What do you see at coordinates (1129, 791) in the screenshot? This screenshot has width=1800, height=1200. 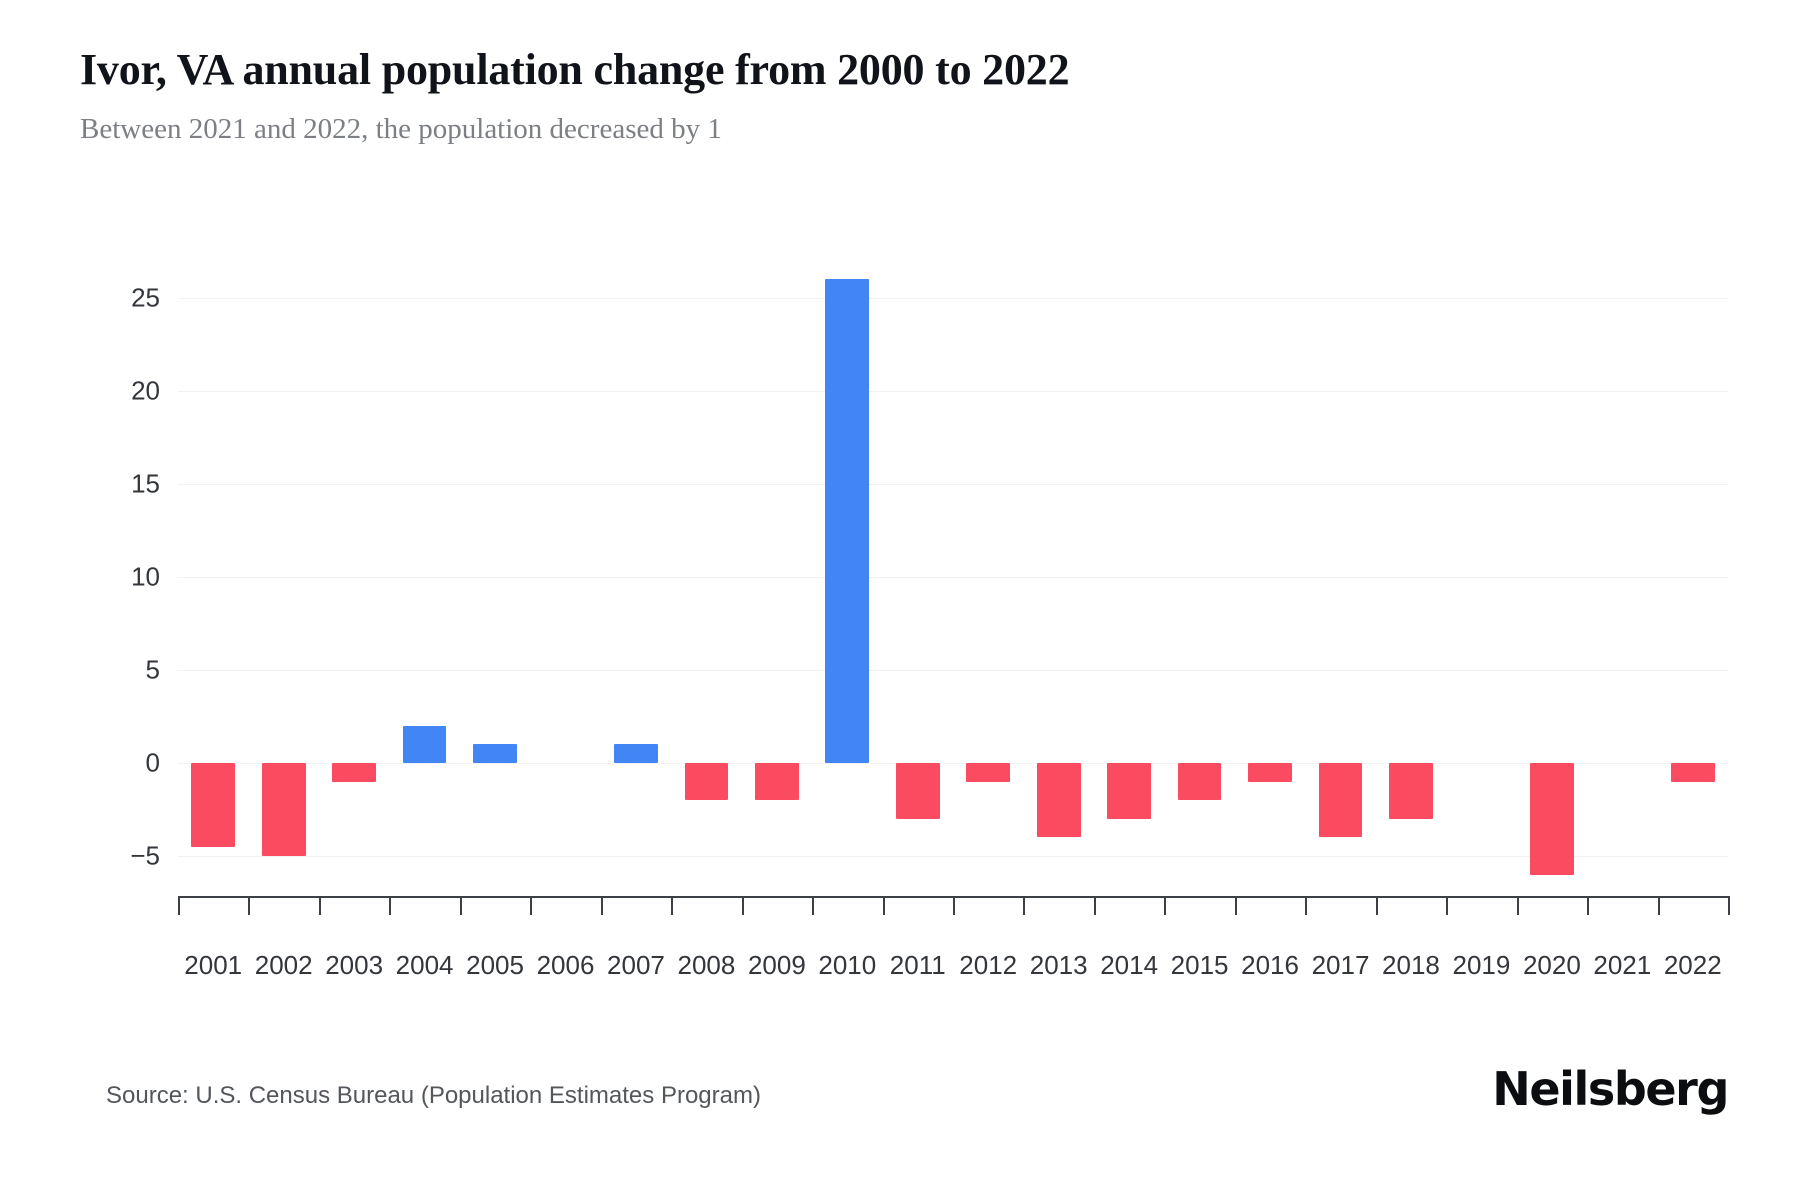 I see `bar-2014` at bounding box center [1129, 791].